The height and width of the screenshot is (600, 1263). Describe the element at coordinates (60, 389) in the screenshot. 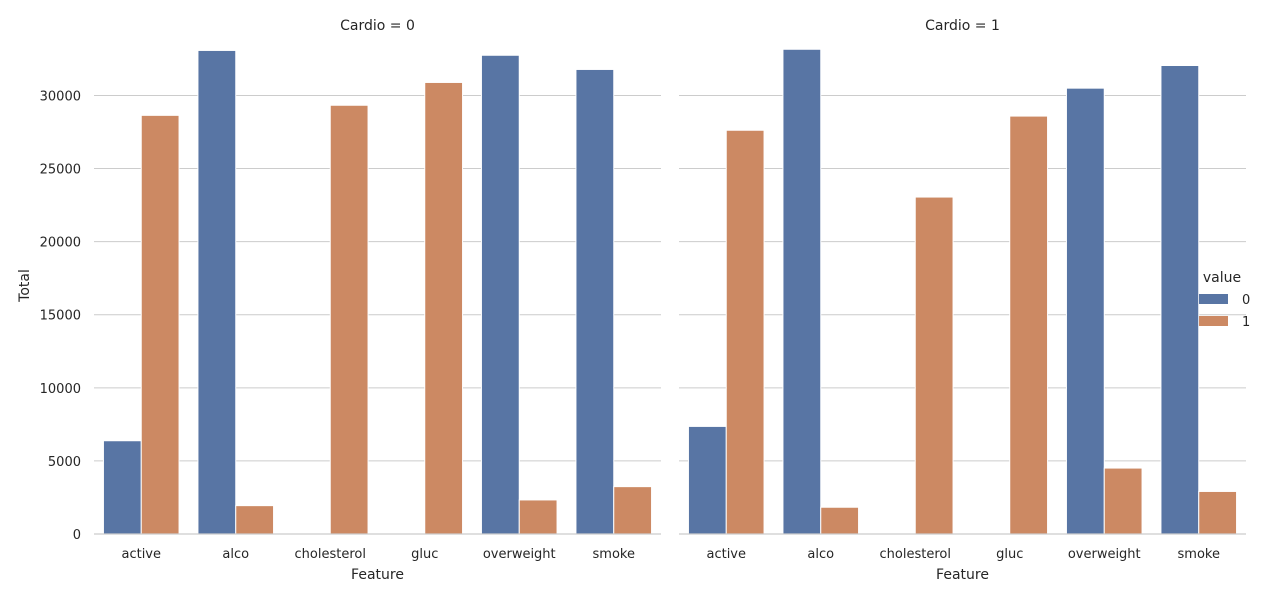

I see `y-tick-label: 10000` at that location.